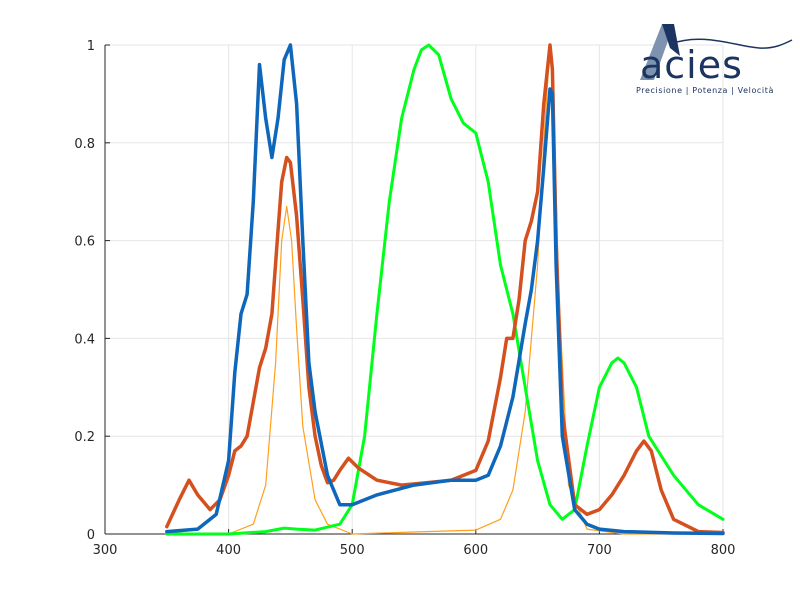 Image resolution: width=800 pixels, height=600 pixels. What do you see at coordinates (105, 550) in the screenshot?
I see `x-tick-label: 300` at bounding box center [105, 550].